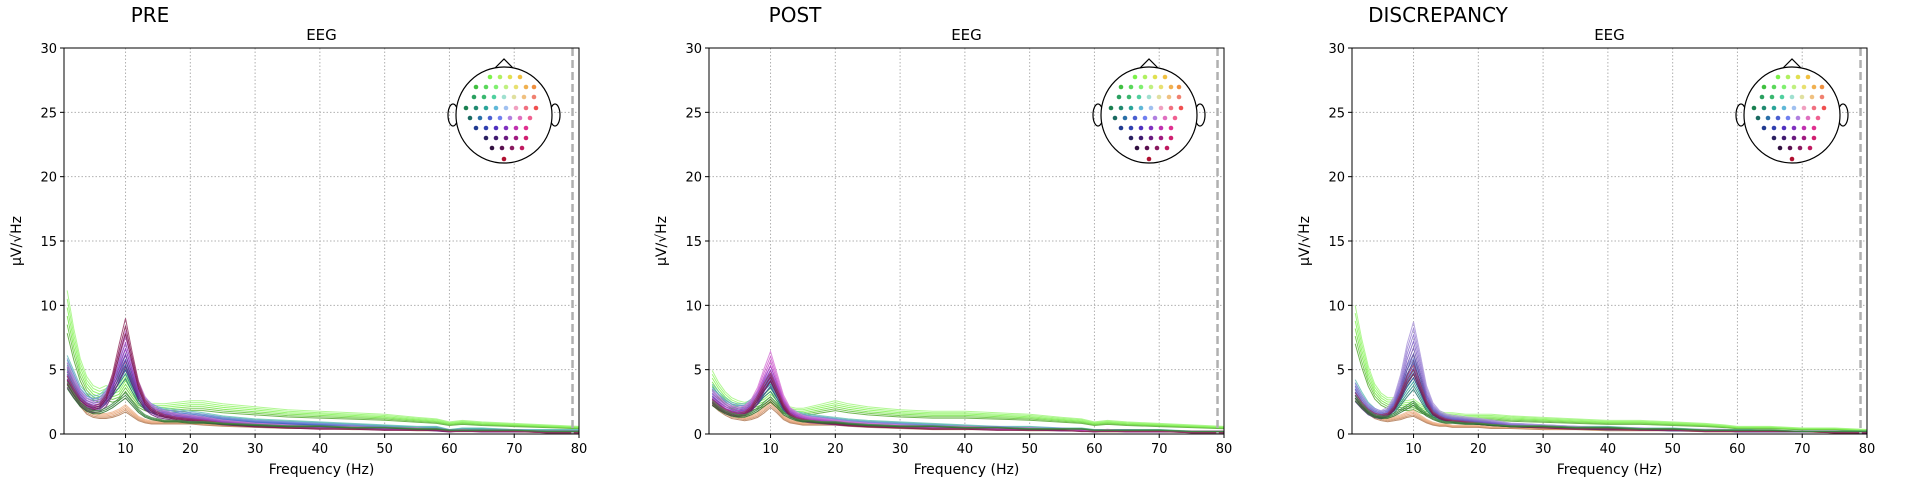  What do you see at coordinates (320, 449) in the screenshot?
I see `x-tick-label: 40` at bounding box center [320, 449].